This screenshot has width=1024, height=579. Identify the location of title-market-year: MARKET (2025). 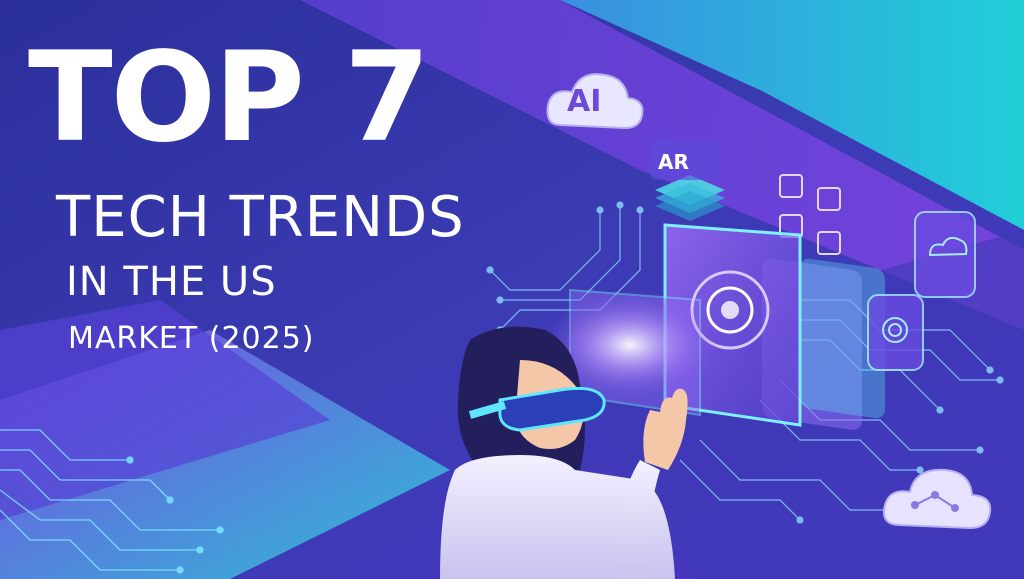
(191, 338).